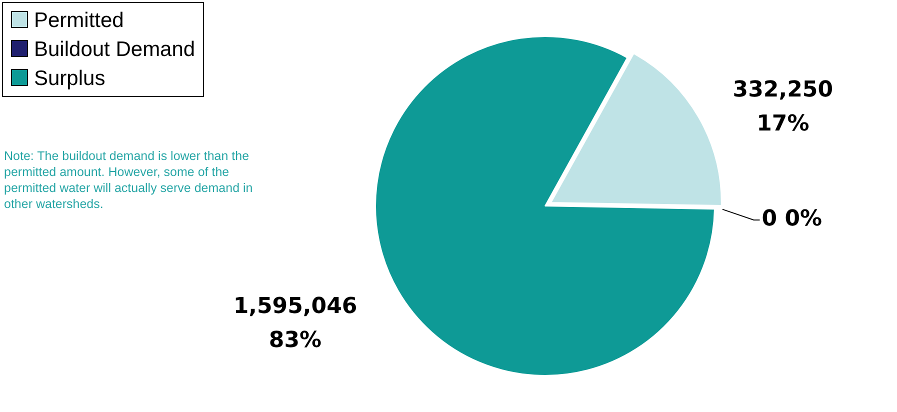  What do you see at coordinates (79, 20) in the screenshot?
I see `legend-label: Permitted` at bounding box center [79, 20].